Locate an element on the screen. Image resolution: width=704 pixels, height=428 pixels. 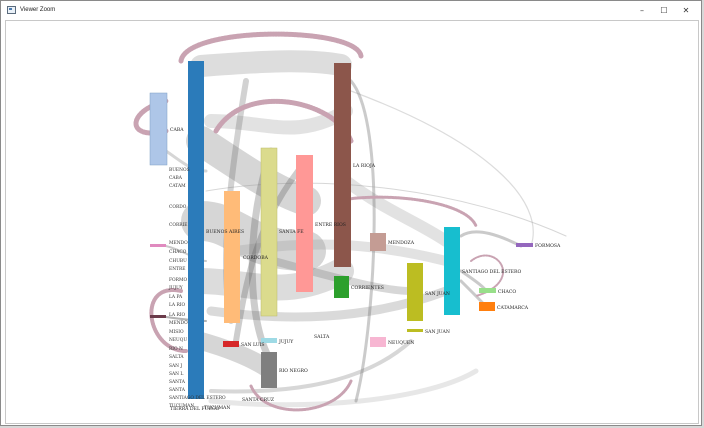
label-san-juan: SAN JUAN is located at coordinates (437, 294).